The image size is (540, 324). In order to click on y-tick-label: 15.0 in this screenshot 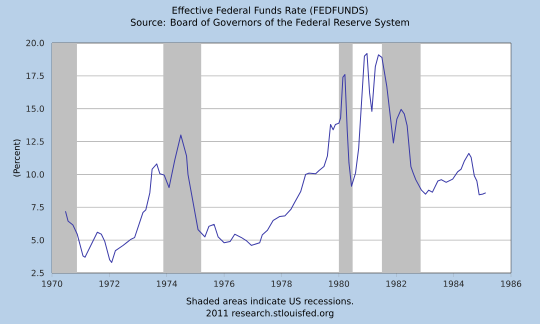, I will do `click(35, 109)`.